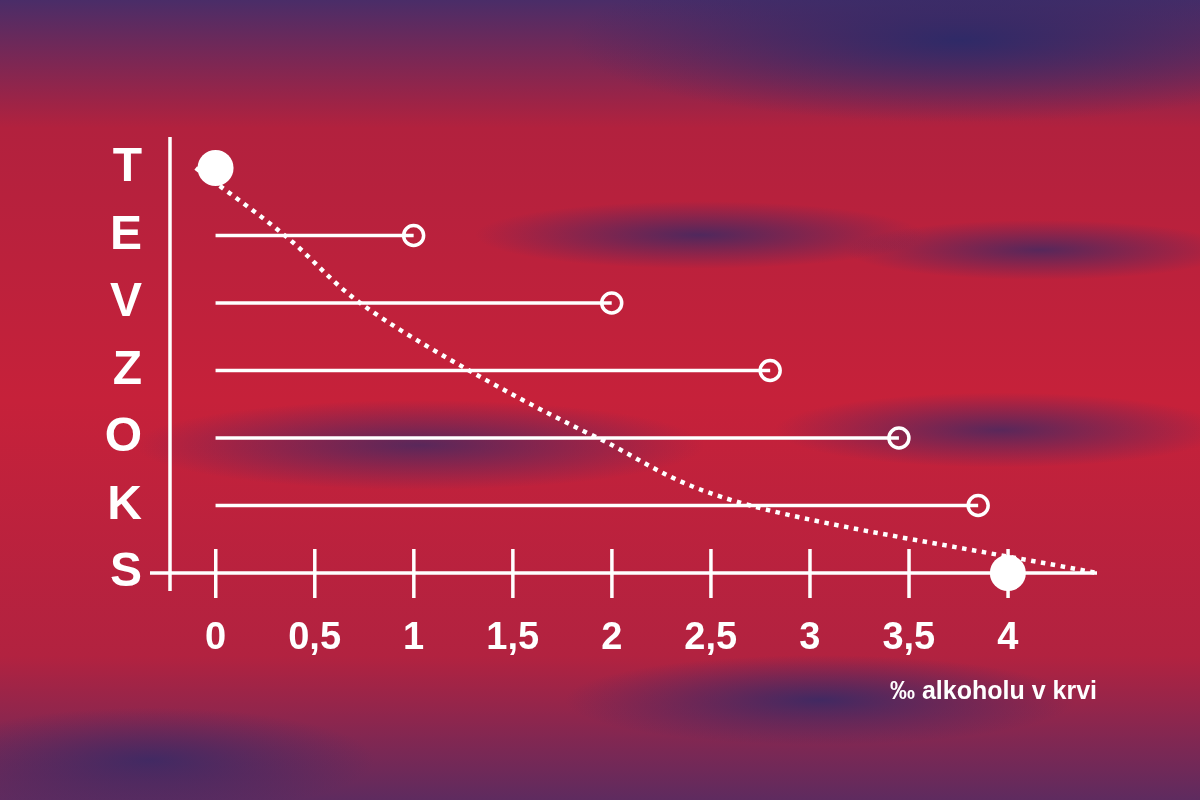 The height and width of the screenshot is (800, 1200). Describe the element at coordinates (125, 300) in the screenshot. I see `y-tick-label: V` at that location.